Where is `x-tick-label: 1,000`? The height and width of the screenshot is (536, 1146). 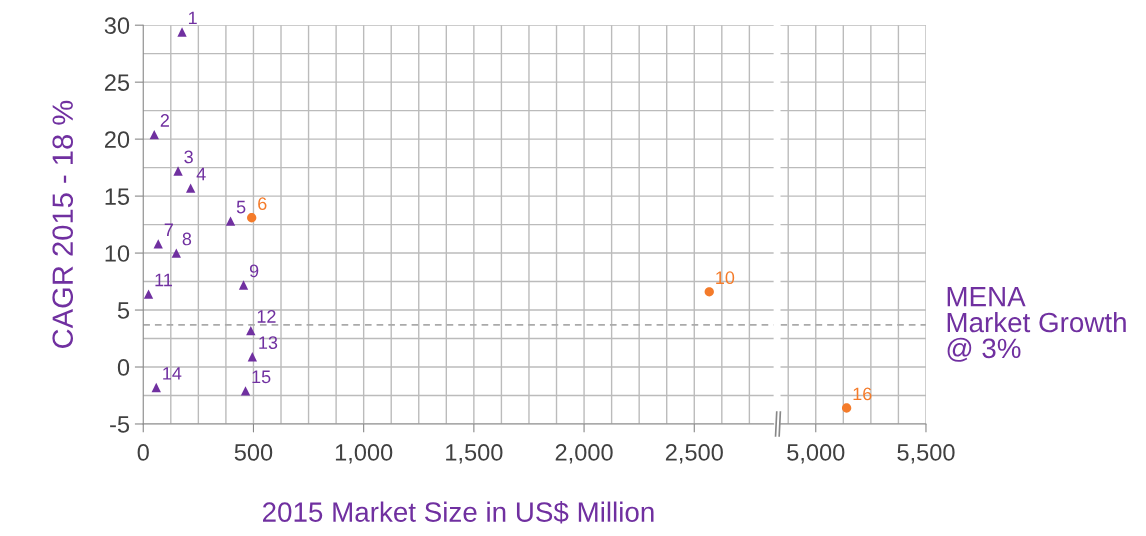
x-tick-label: 1,000 is located at coordinates (364, 454).